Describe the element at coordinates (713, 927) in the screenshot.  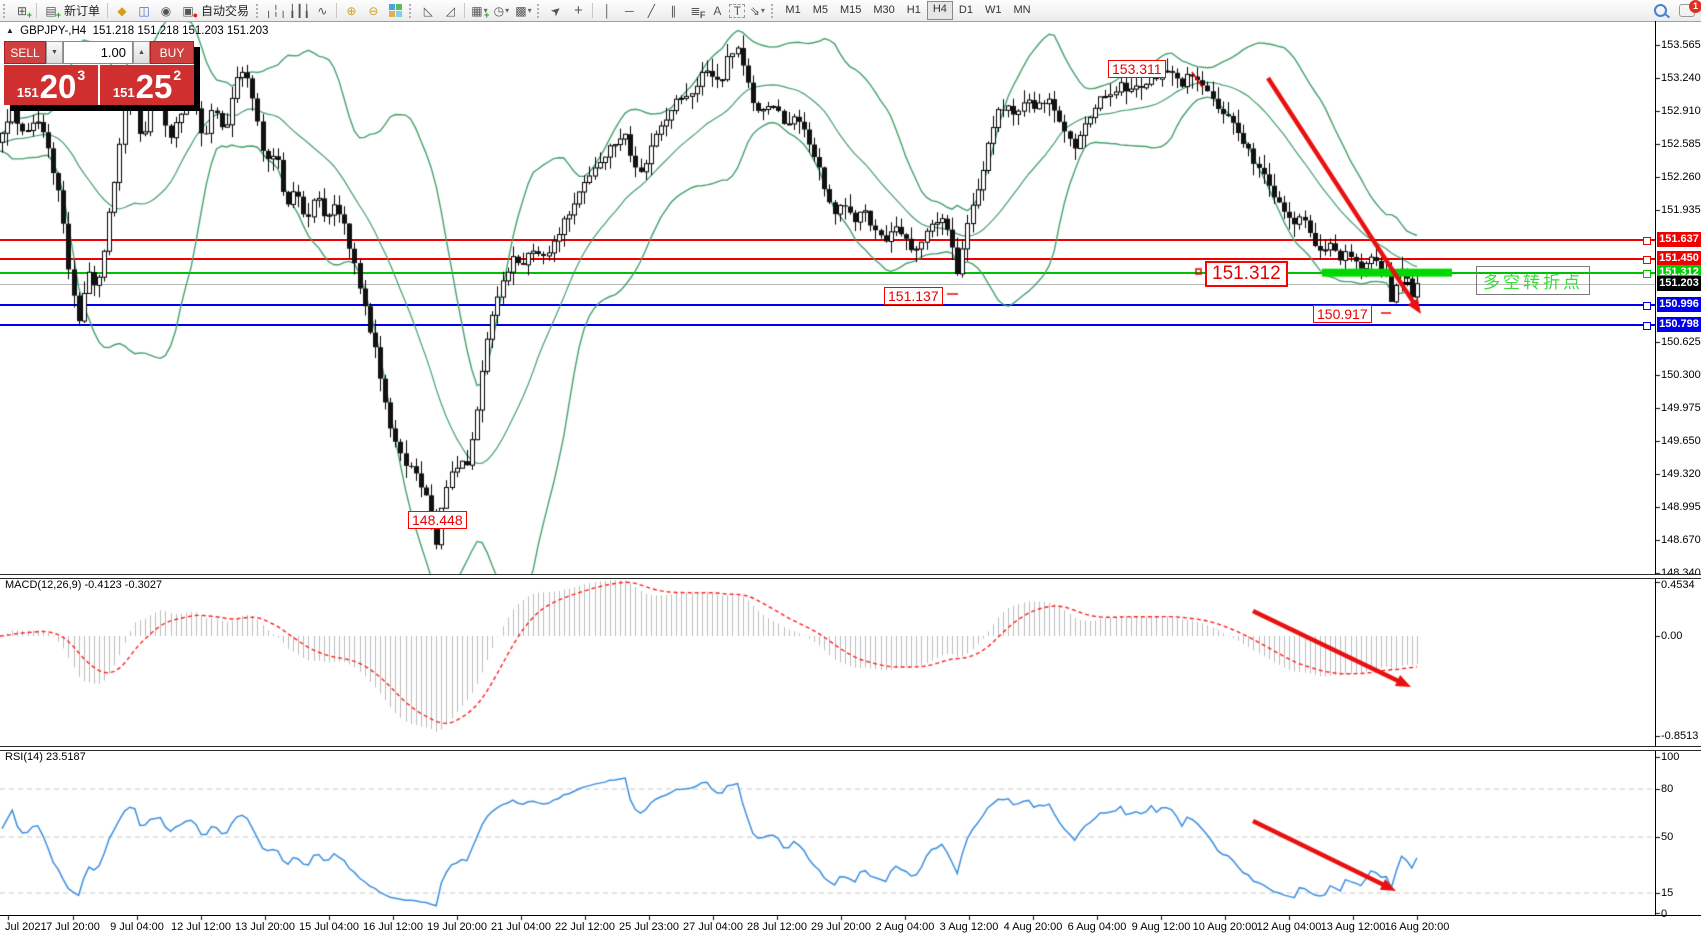
I see `time-axis-label: 27 Jul 04:00` at that location.